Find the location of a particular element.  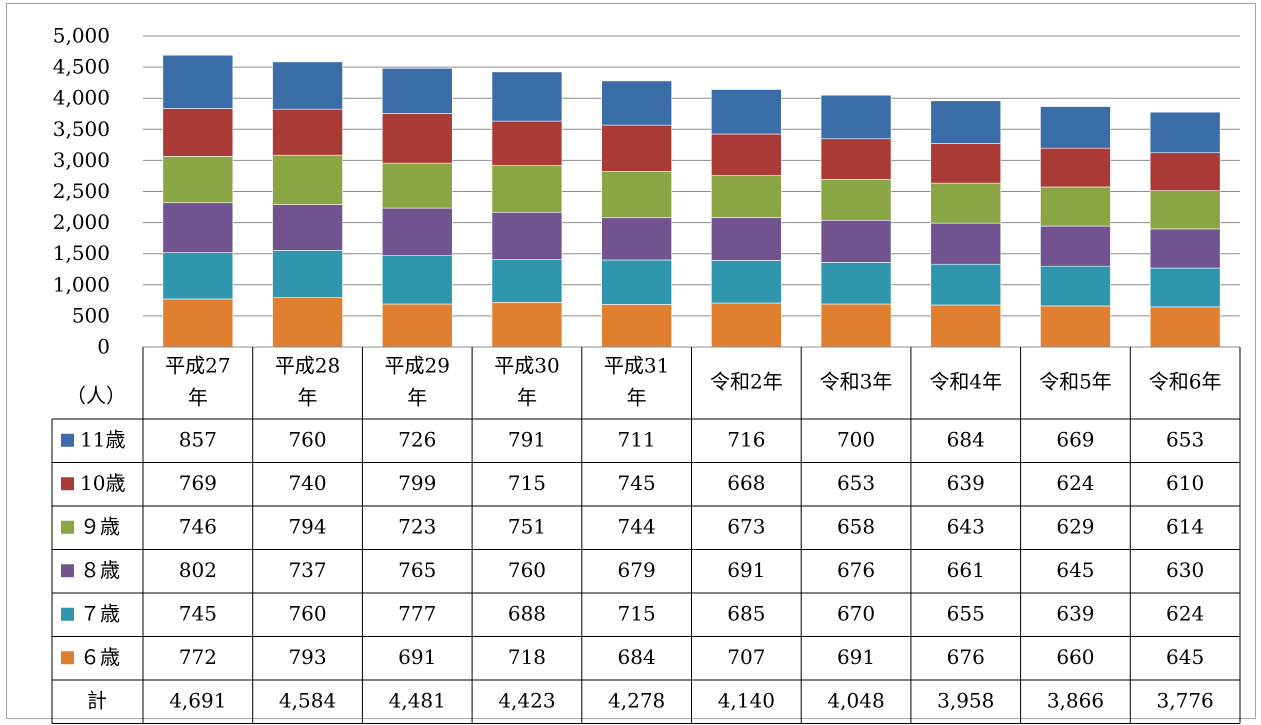

table-cell: 669 is located at coordinates (1075, 439).